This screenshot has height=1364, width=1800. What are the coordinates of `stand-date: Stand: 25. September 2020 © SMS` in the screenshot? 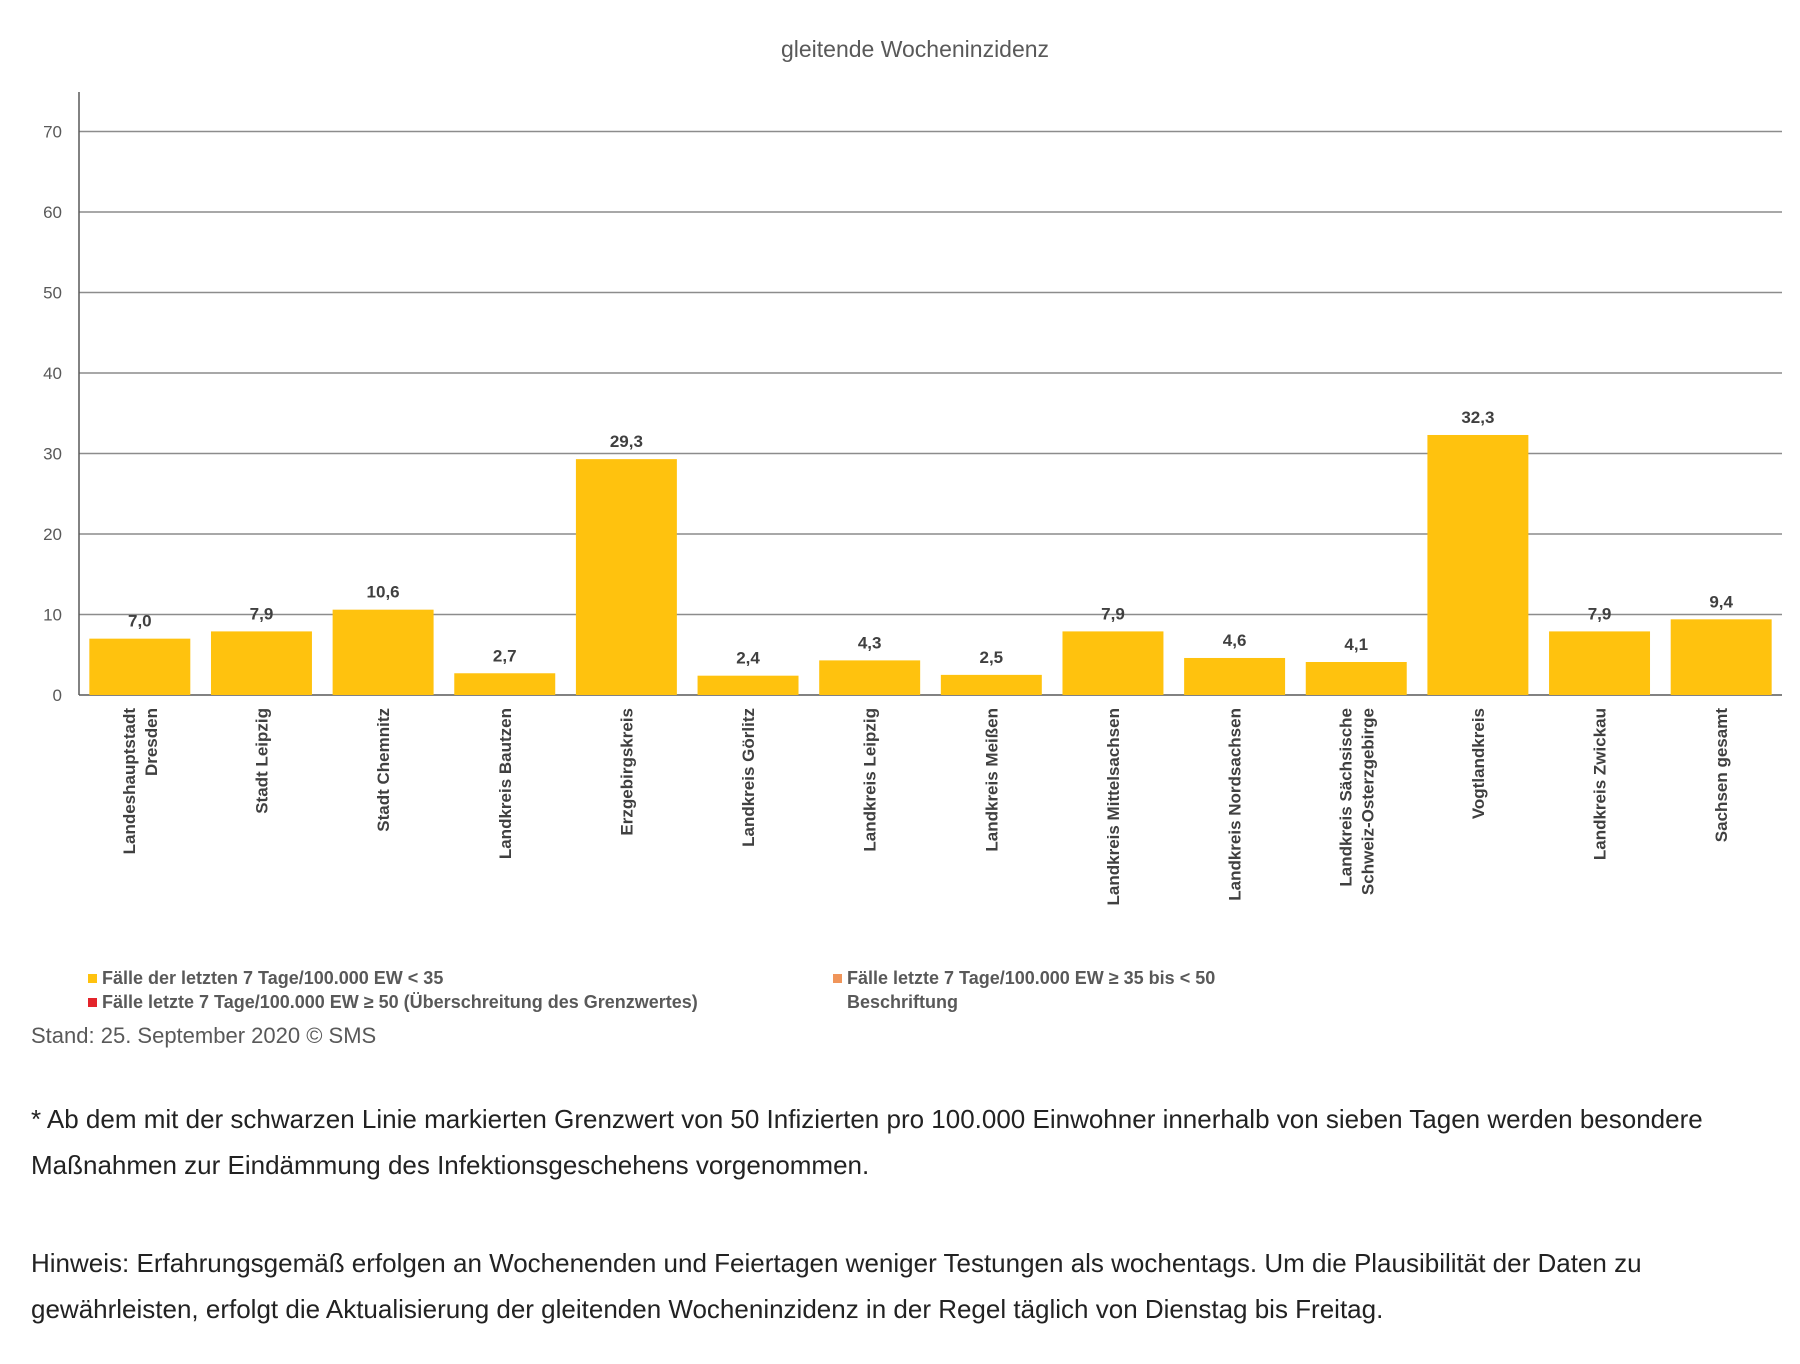 It's located at (204, 1035).